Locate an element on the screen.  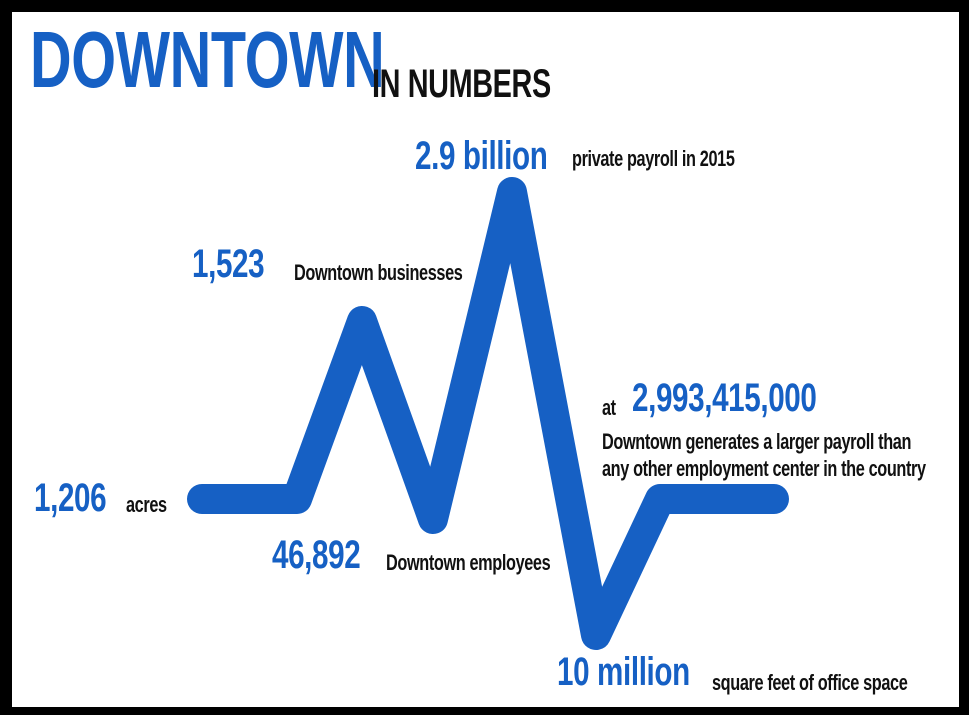
businesses-label: Downtown businesses is located at coordinates (378, 272).